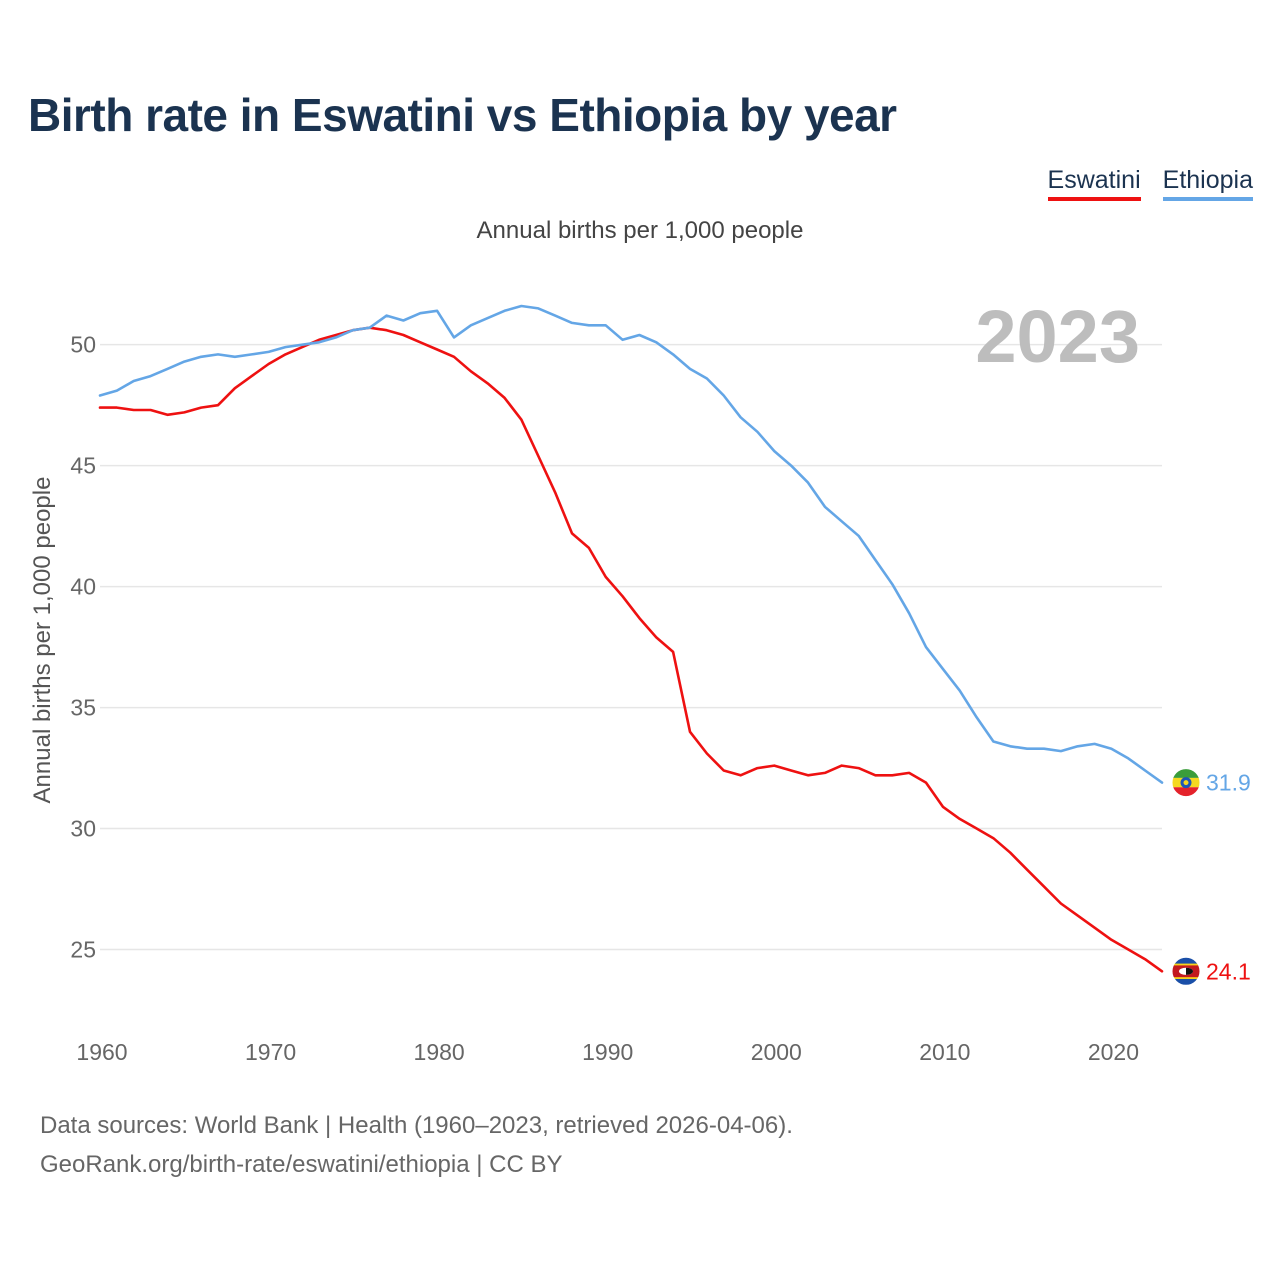  What do you see at coordinates (1228, 783) in the screenshot?
I see `end-value-label-ethiopia: 31.9` at bounding box center [1228, 783].